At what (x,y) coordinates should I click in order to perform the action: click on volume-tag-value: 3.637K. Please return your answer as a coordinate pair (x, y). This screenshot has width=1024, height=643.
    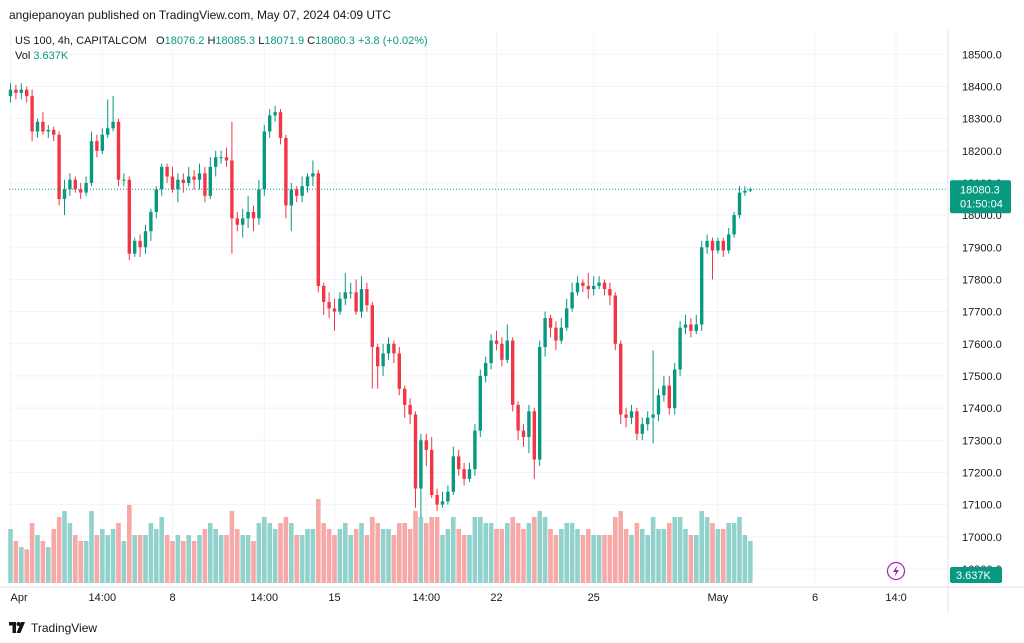
    Looking at the image, I should click on (974, 576).